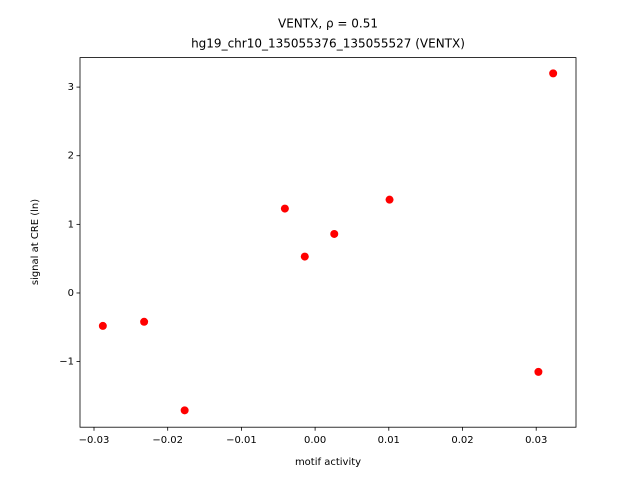 Image resolution: width=640 pixels, height=480 pixels. Describe the element at coordinates (389, 440) in the screenshot. I see `x-tick-label: 0.01` at that location.